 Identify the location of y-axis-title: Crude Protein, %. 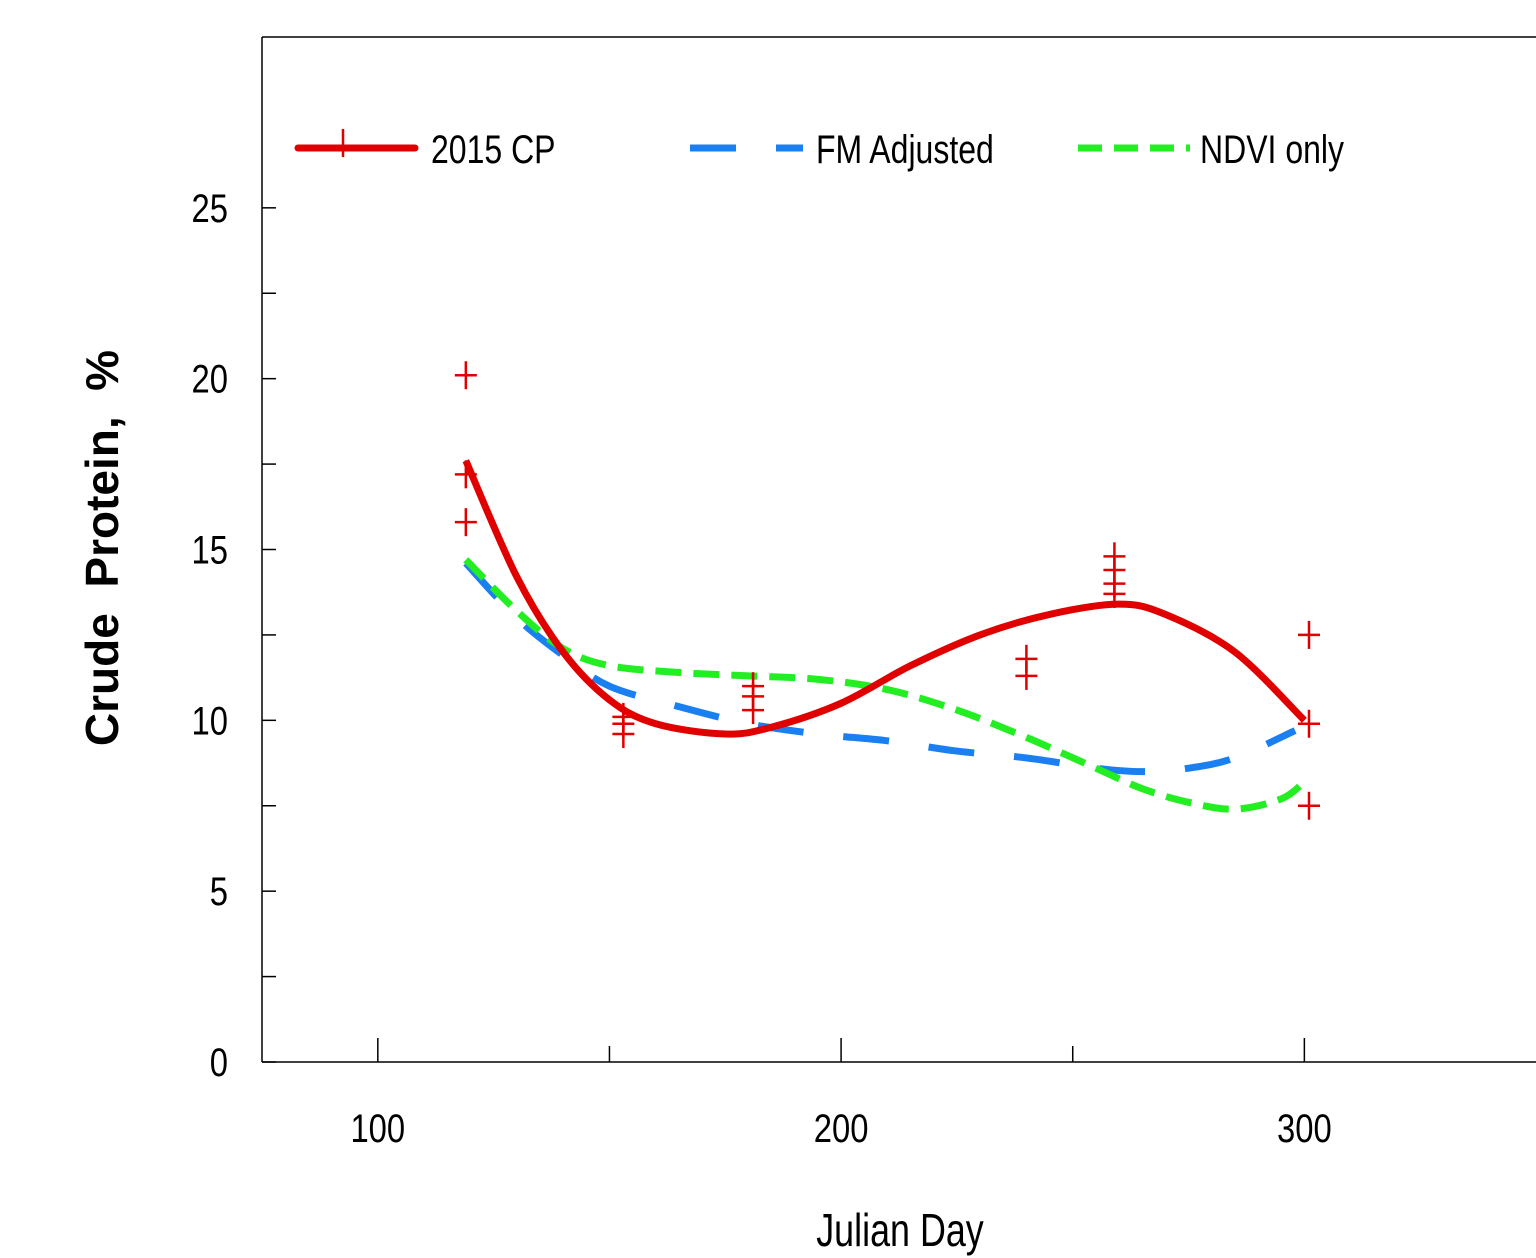
(102, 548).